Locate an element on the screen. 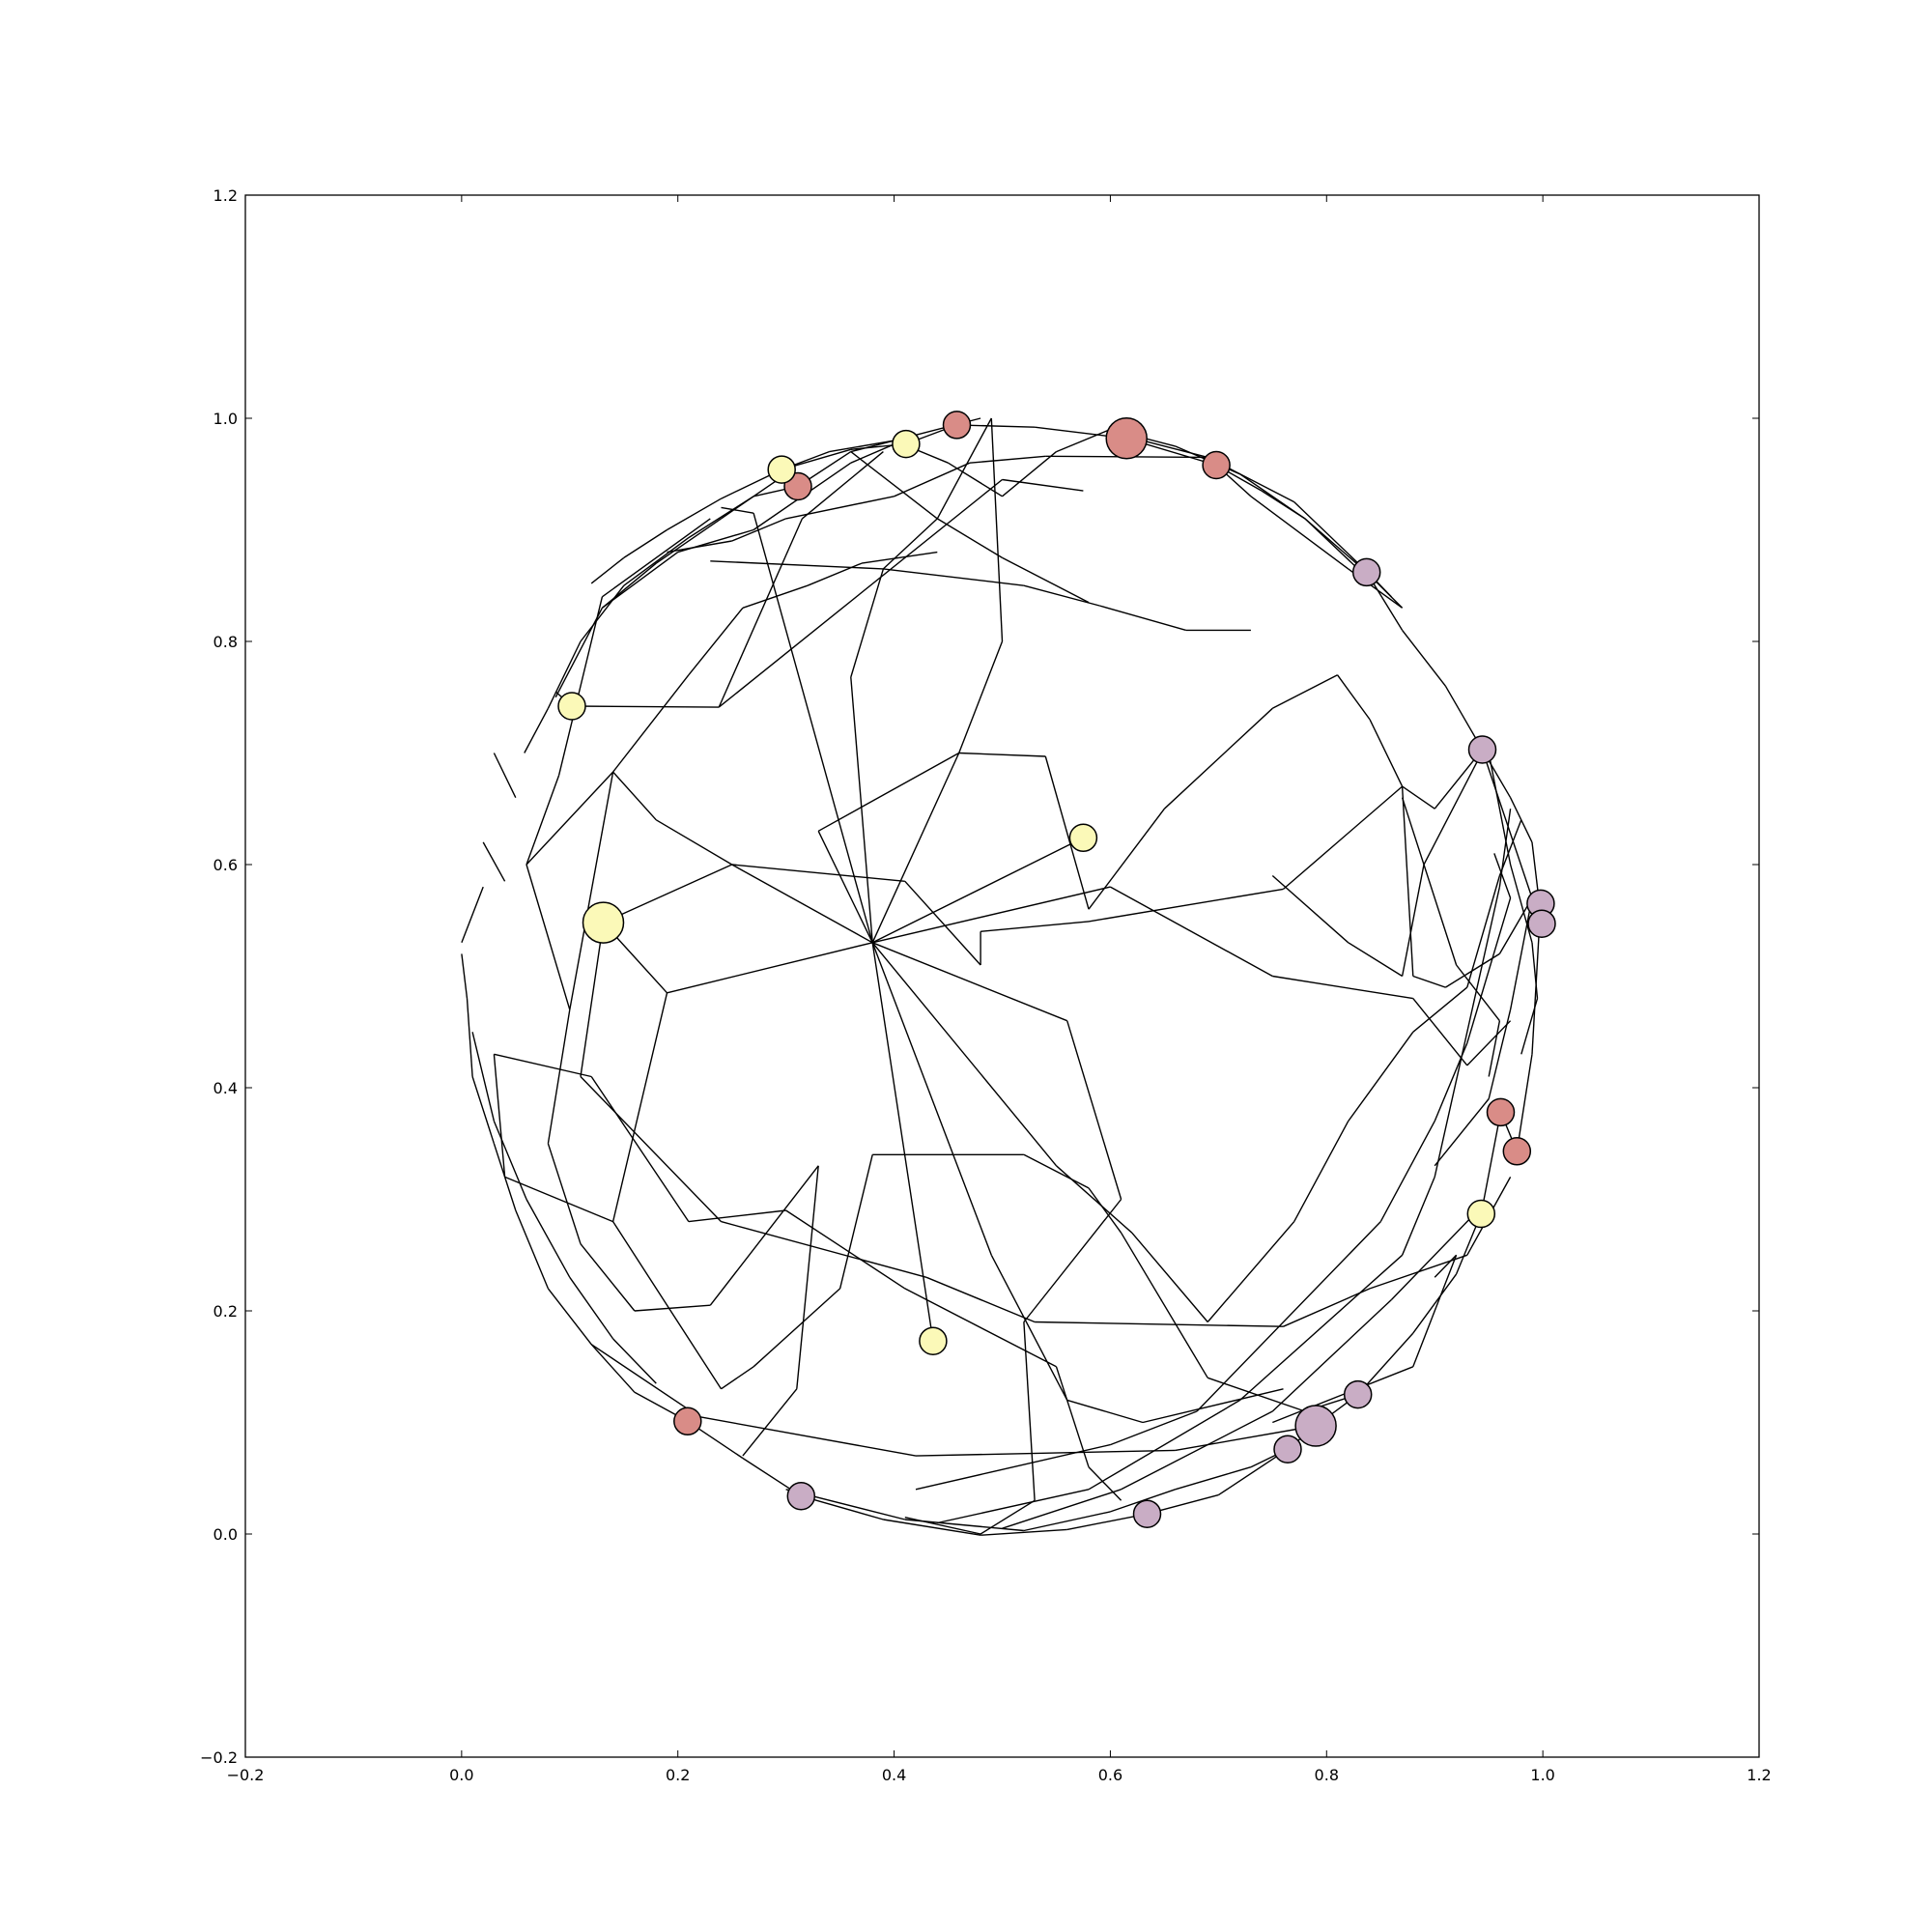  y-tick-label: 0.6 is located at coordinates (225, 865).